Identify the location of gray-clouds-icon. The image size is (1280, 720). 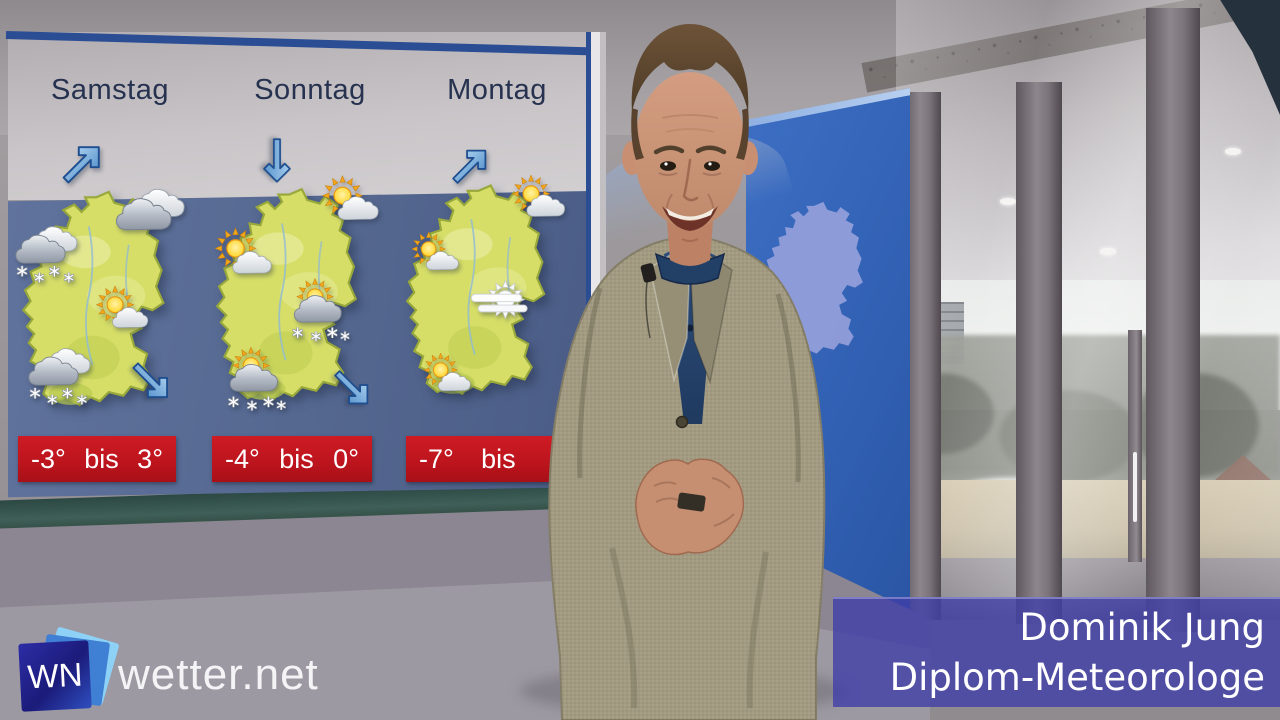
(151, 211).